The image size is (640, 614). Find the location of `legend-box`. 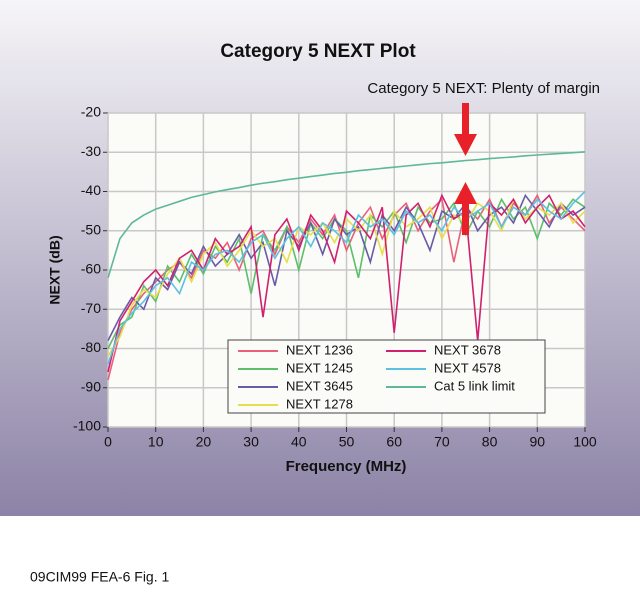

legend-box is located at coordinates (386, 376).